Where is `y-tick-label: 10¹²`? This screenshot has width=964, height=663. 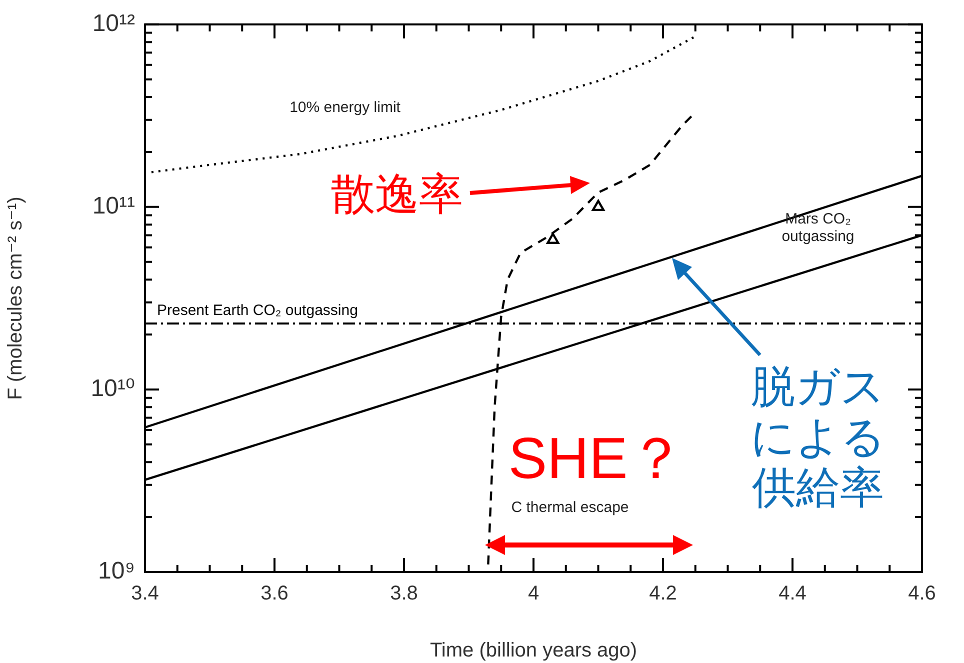 y-tick-label: 10¹² is located at coordinates (113, 24).